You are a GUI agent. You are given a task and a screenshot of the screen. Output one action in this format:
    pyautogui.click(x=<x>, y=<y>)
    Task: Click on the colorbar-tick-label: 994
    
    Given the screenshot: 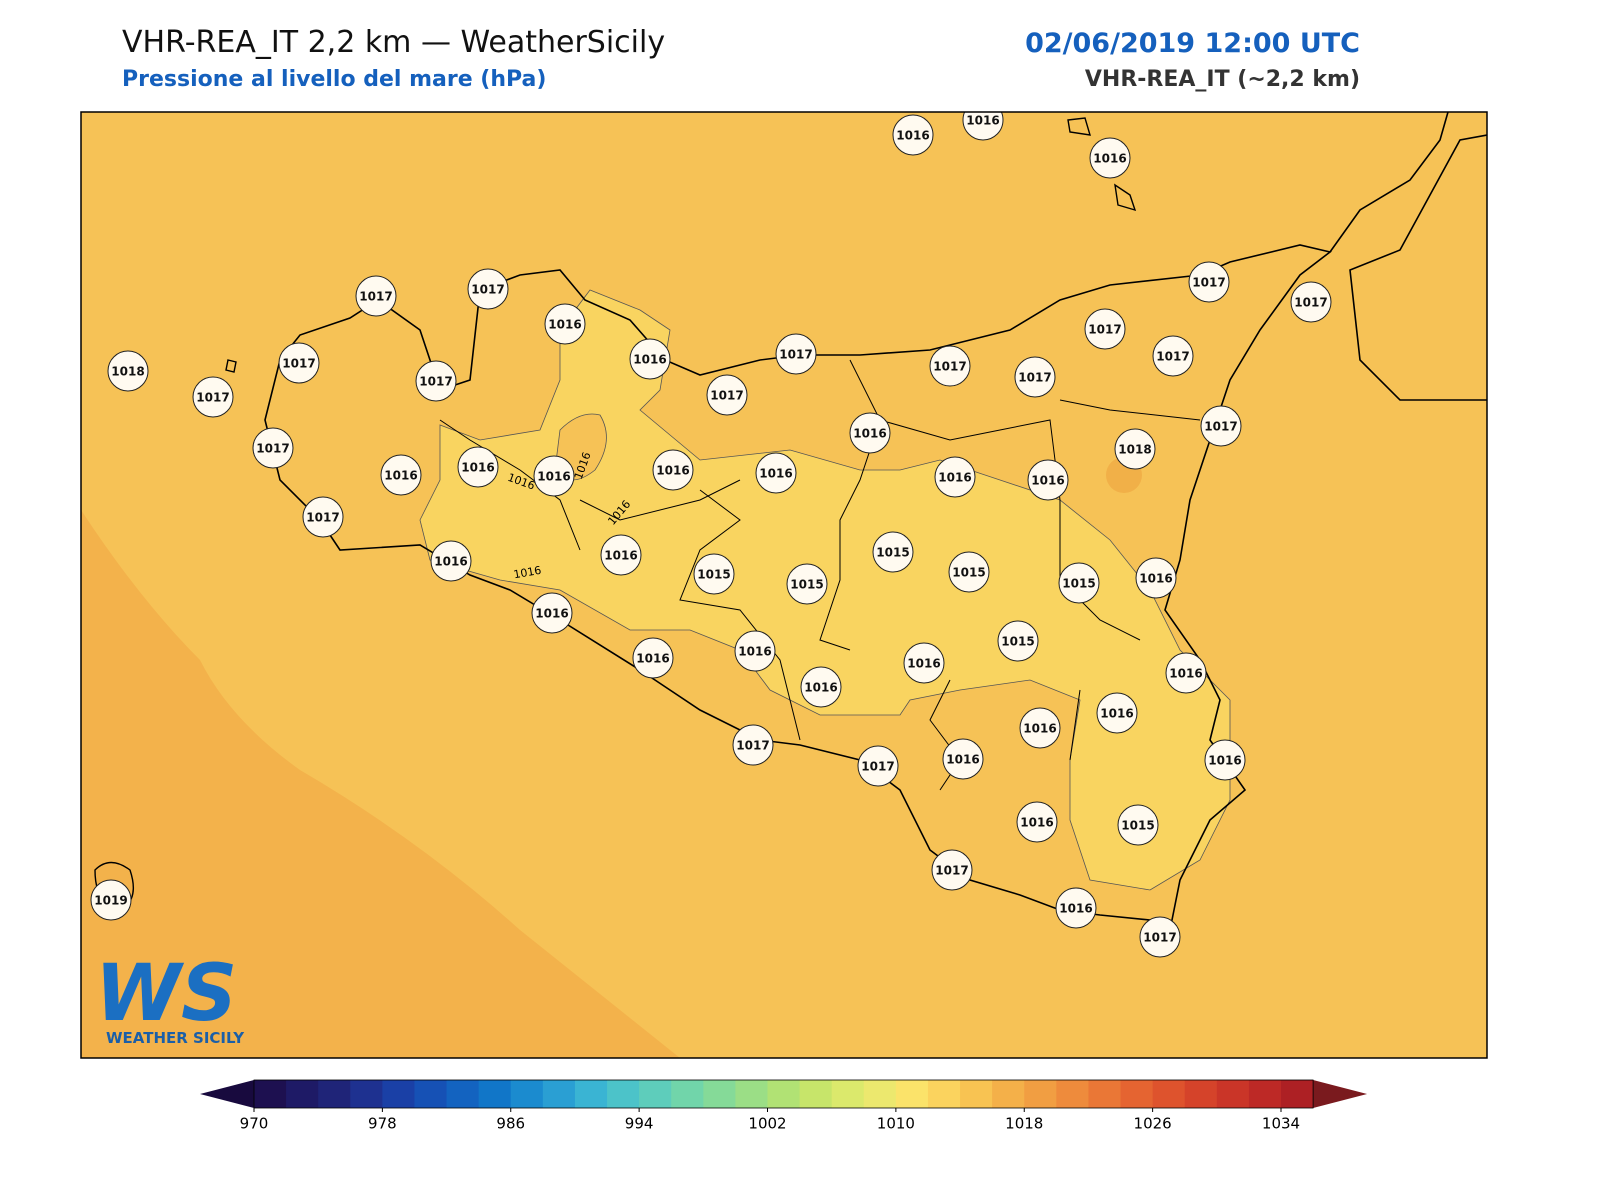 What is the action you would take?
    pyautogui.click(x=639, y=1124)
    